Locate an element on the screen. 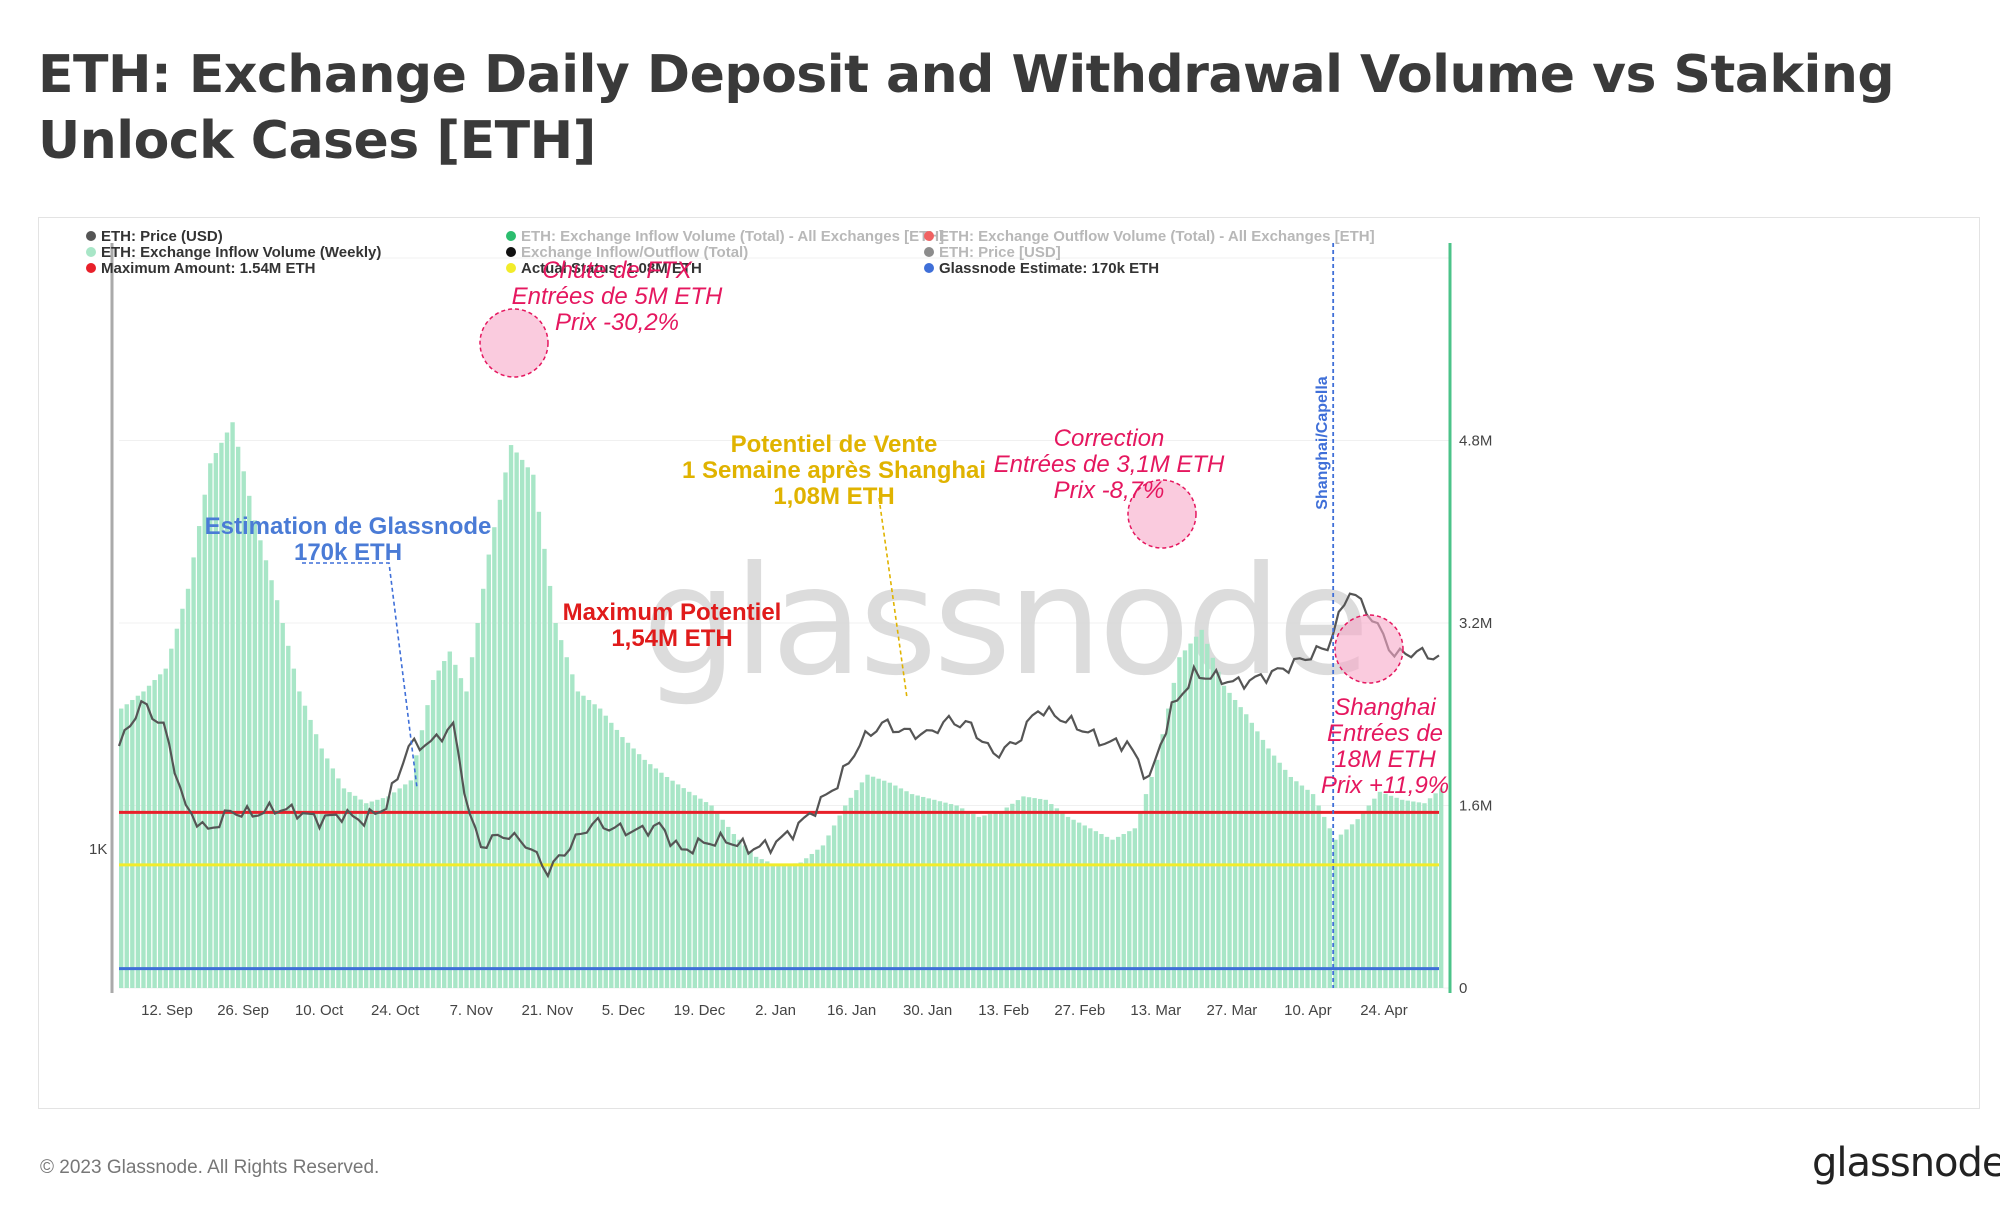 The image size is (2000, 1223). x-tick-label: 12. Sep is located at coordinates (167, 1010).